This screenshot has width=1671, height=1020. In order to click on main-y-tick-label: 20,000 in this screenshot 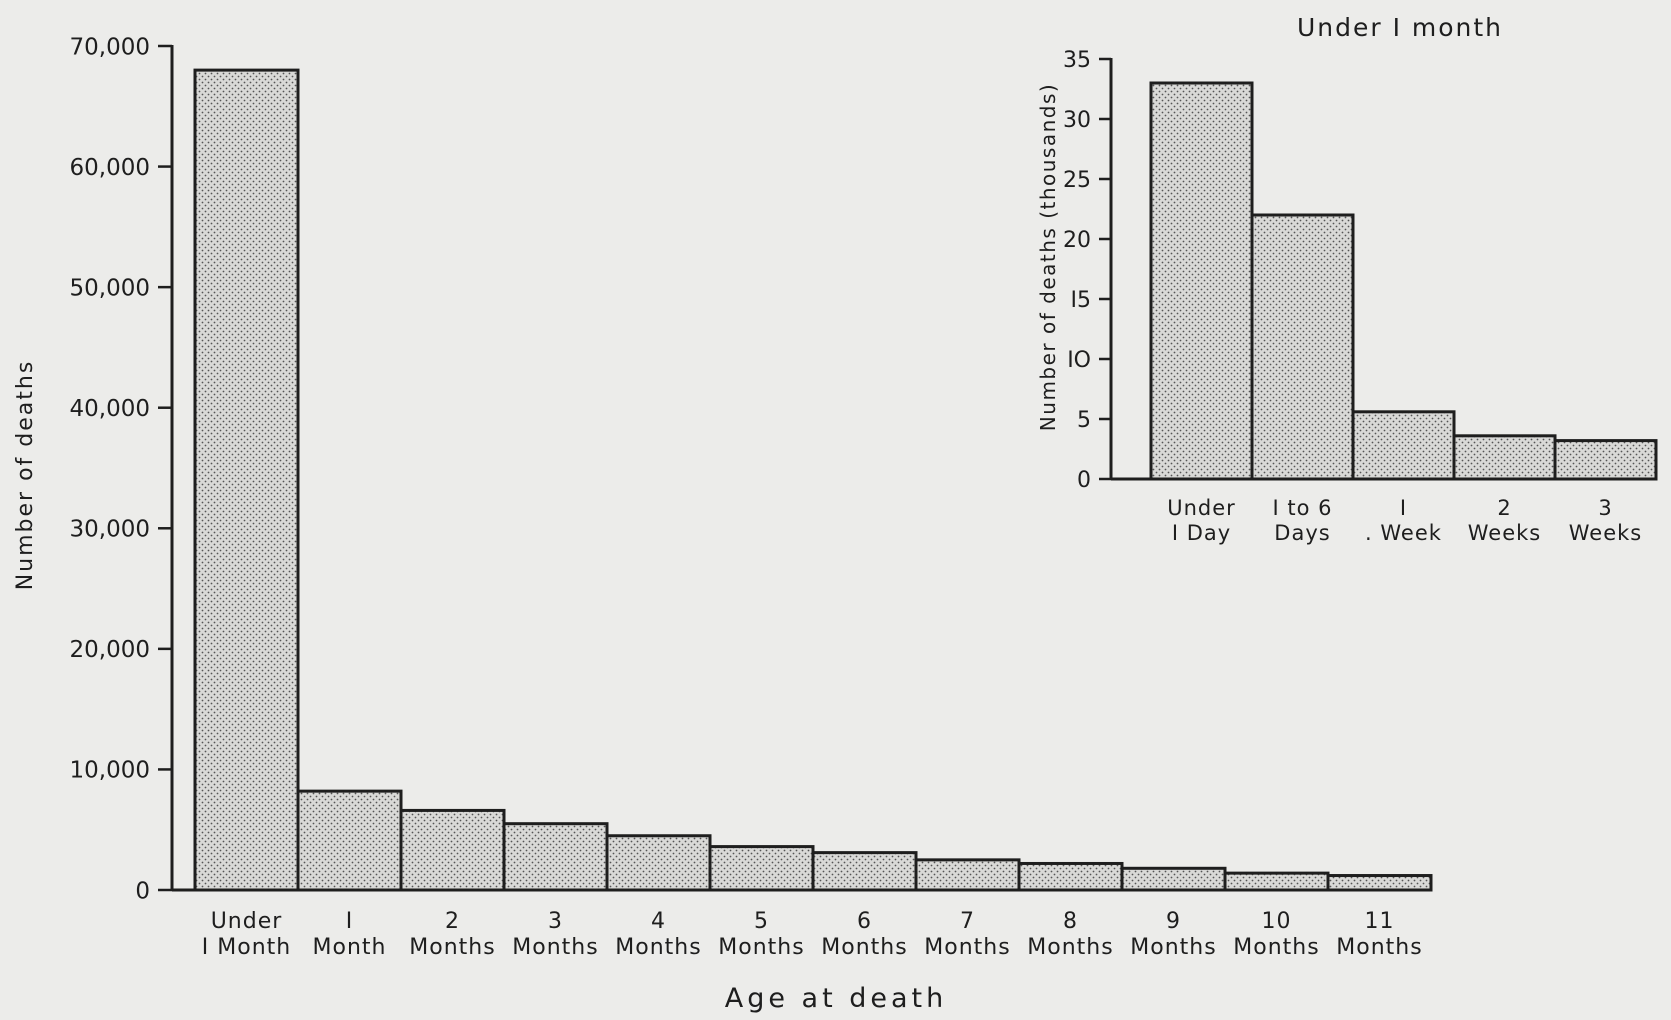, I will do `click(110, 650)`.